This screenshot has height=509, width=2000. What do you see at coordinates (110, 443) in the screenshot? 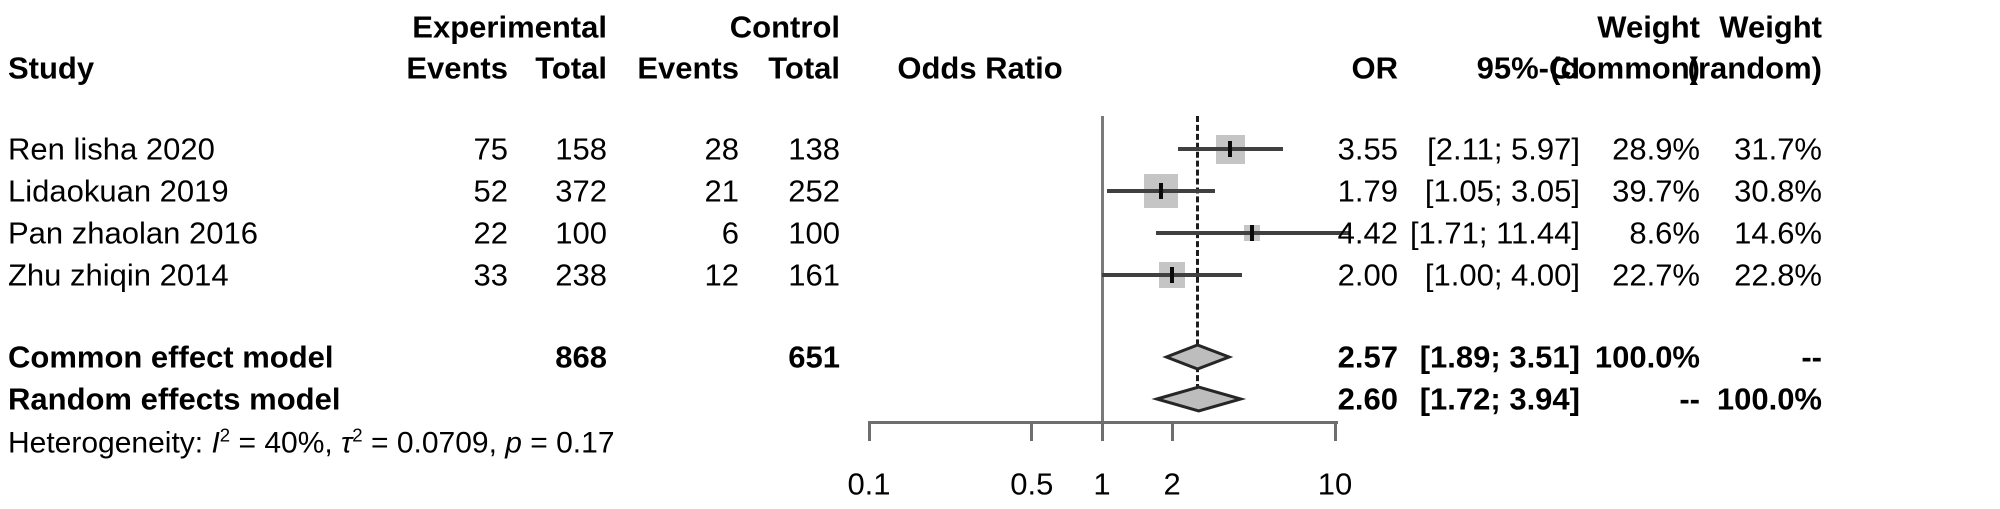
I see `het-prefix: Heterogeneity:` at bounding box center [110, 443].